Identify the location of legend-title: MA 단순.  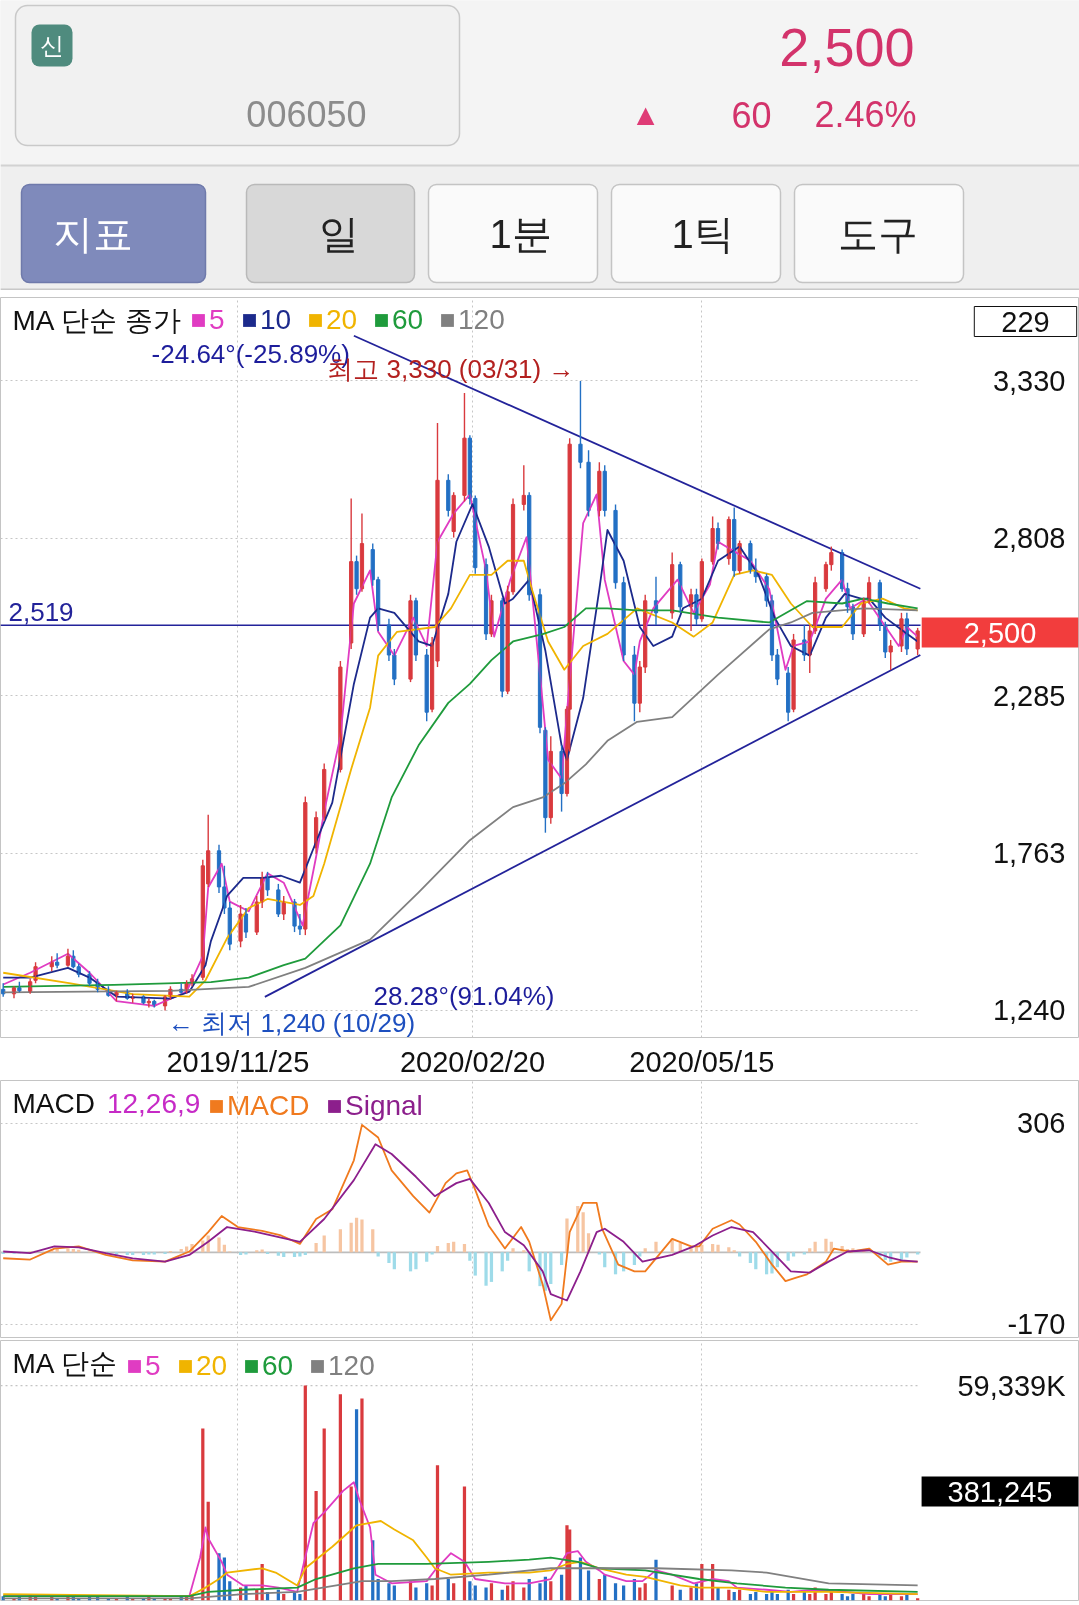
(64, 1363).